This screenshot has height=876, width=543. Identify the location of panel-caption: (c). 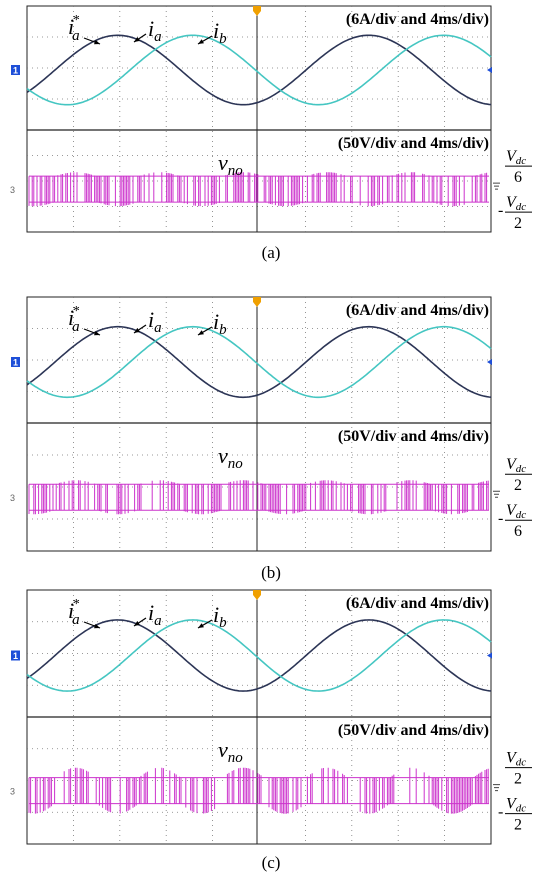
(271, 862).